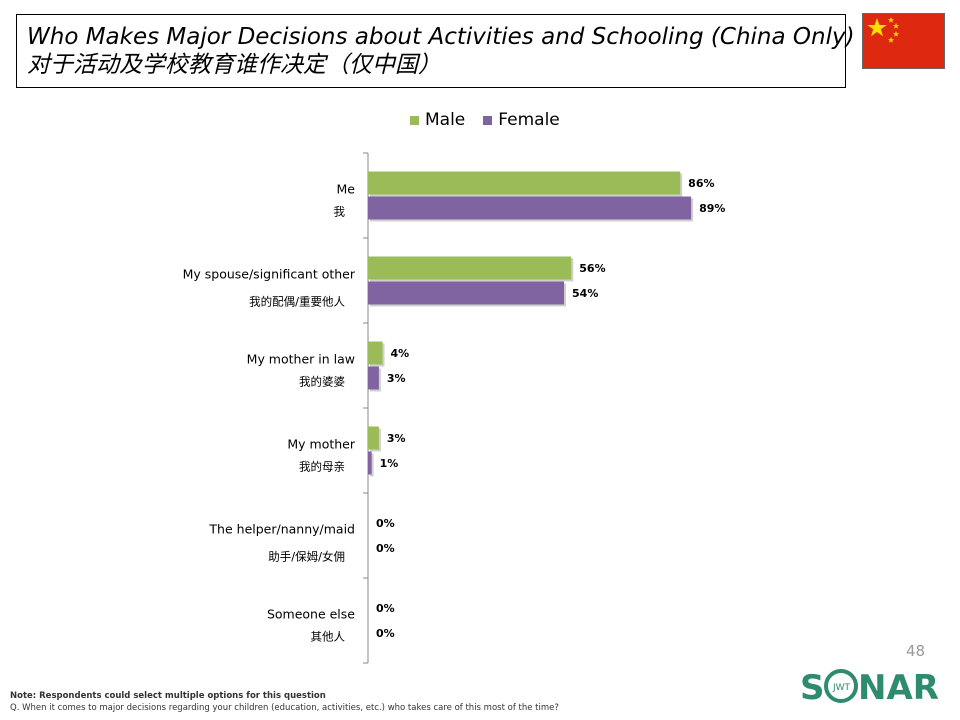  I want to click on data-label: 1%, so click(389, 463).